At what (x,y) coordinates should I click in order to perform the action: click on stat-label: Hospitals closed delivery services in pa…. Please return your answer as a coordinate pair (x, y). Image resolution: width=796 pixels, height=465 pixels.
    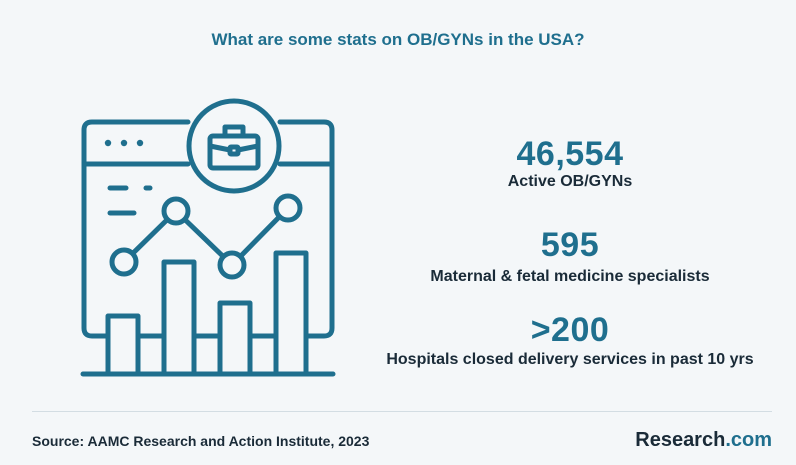
    Looking at the image, I should click on (570, 359).